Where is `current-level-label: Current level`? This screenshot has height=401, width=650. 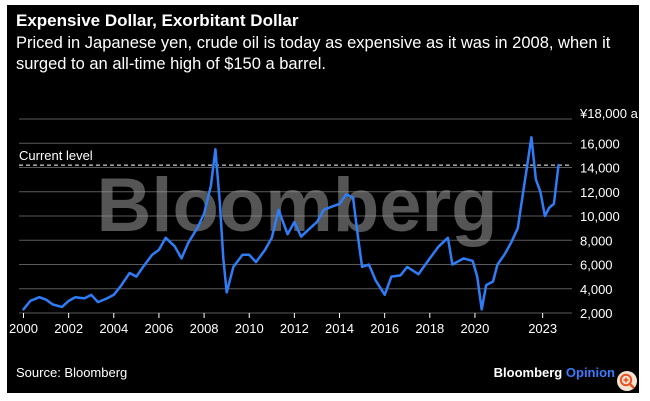
current-level-label: Current level is located at coordinates (56, 155).